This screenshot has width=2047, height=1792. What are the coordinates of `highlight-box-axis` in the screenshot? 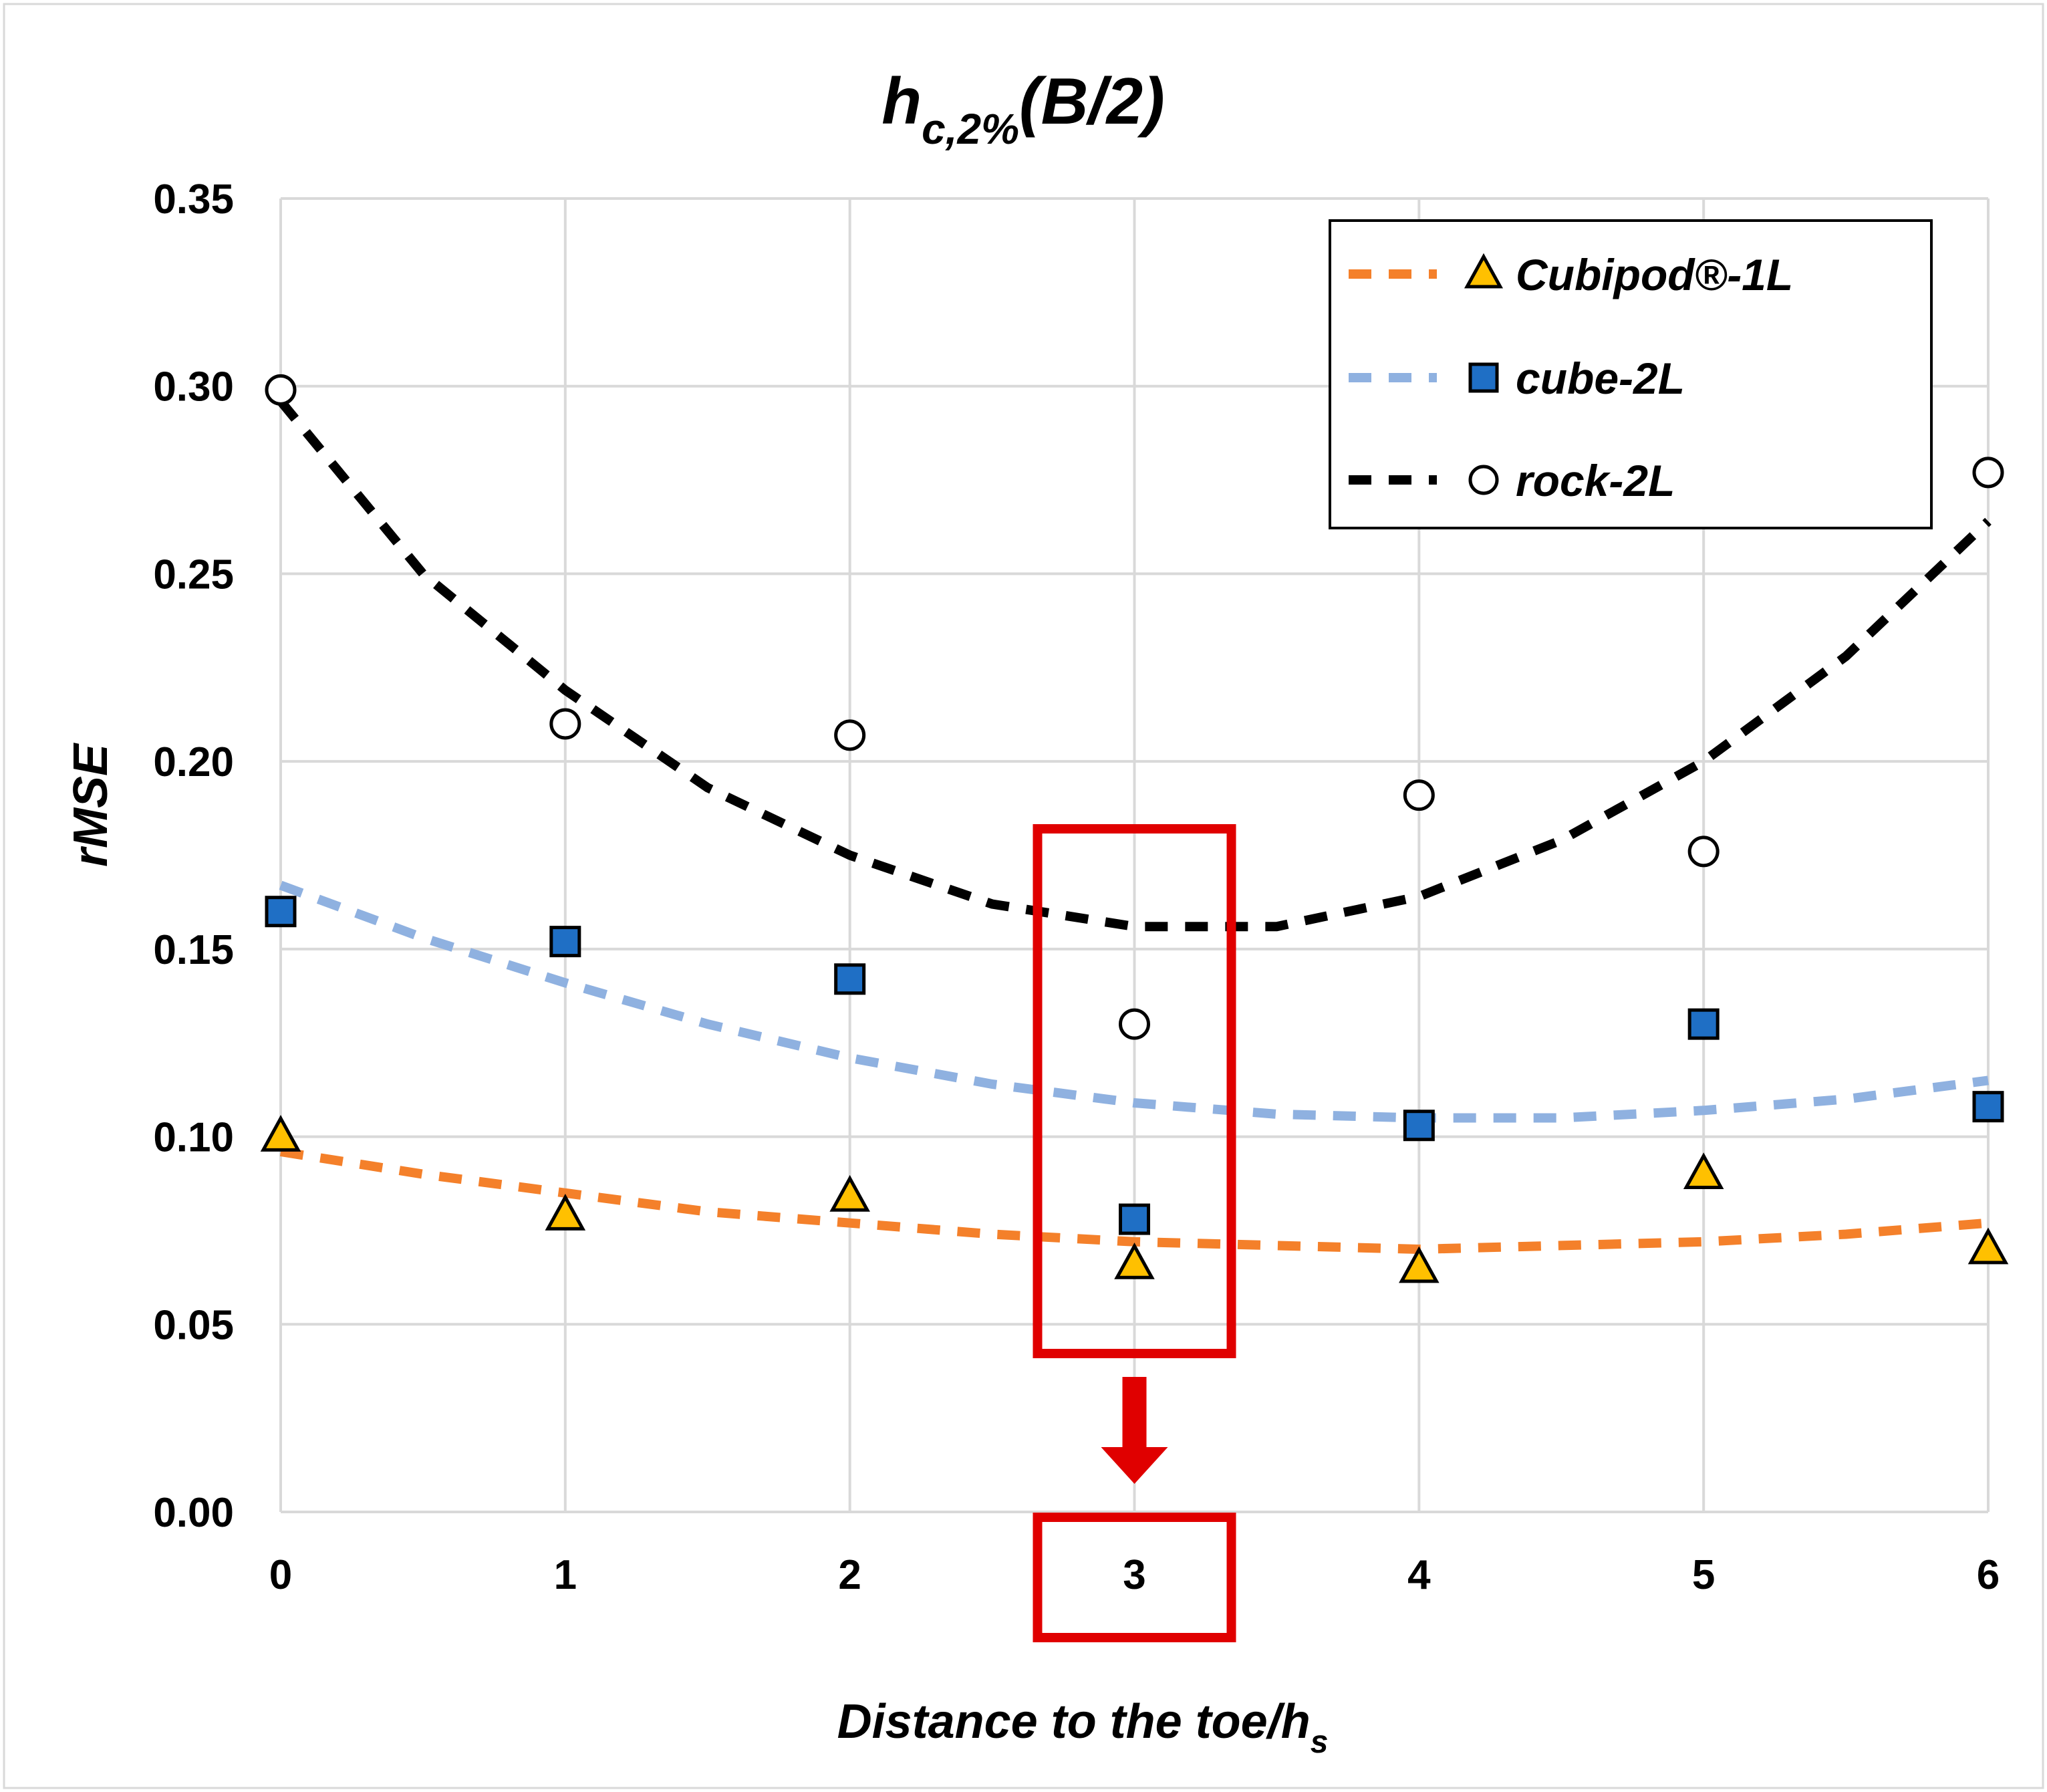 It's located at (1134, 1577).